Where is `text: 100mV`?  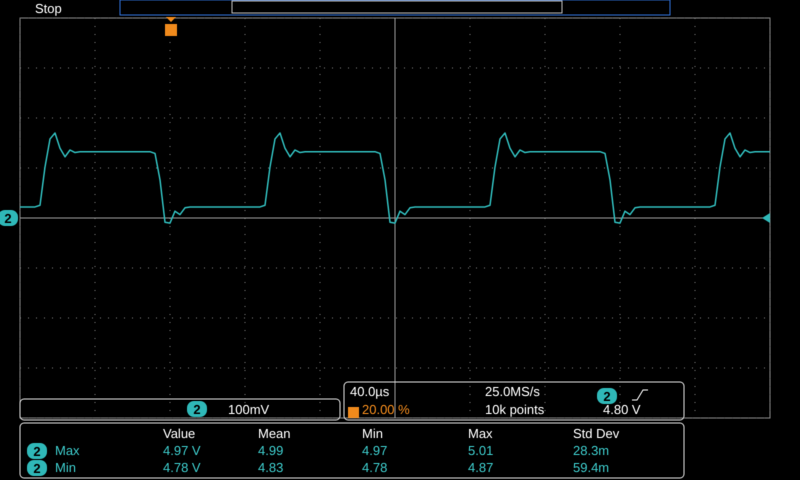
text: 100mV is located at coordinates (249, 409).